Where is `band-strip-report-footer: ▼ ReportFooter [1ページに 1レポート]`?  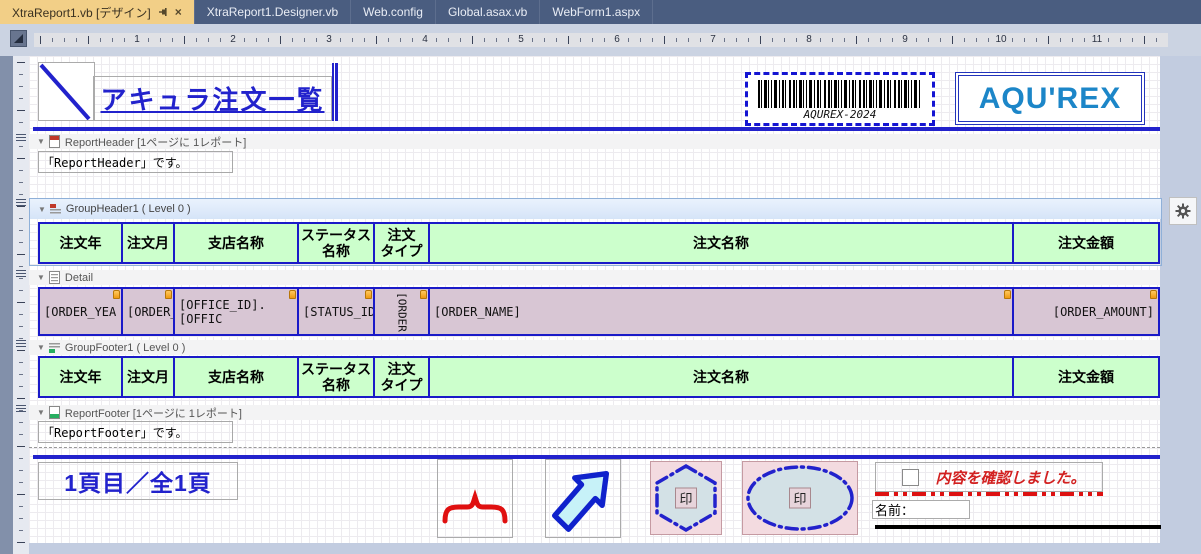
band-strip-report-footer: ▼ ReportFooter [1ページに 1レポート] is located at coordinates (594, 412).